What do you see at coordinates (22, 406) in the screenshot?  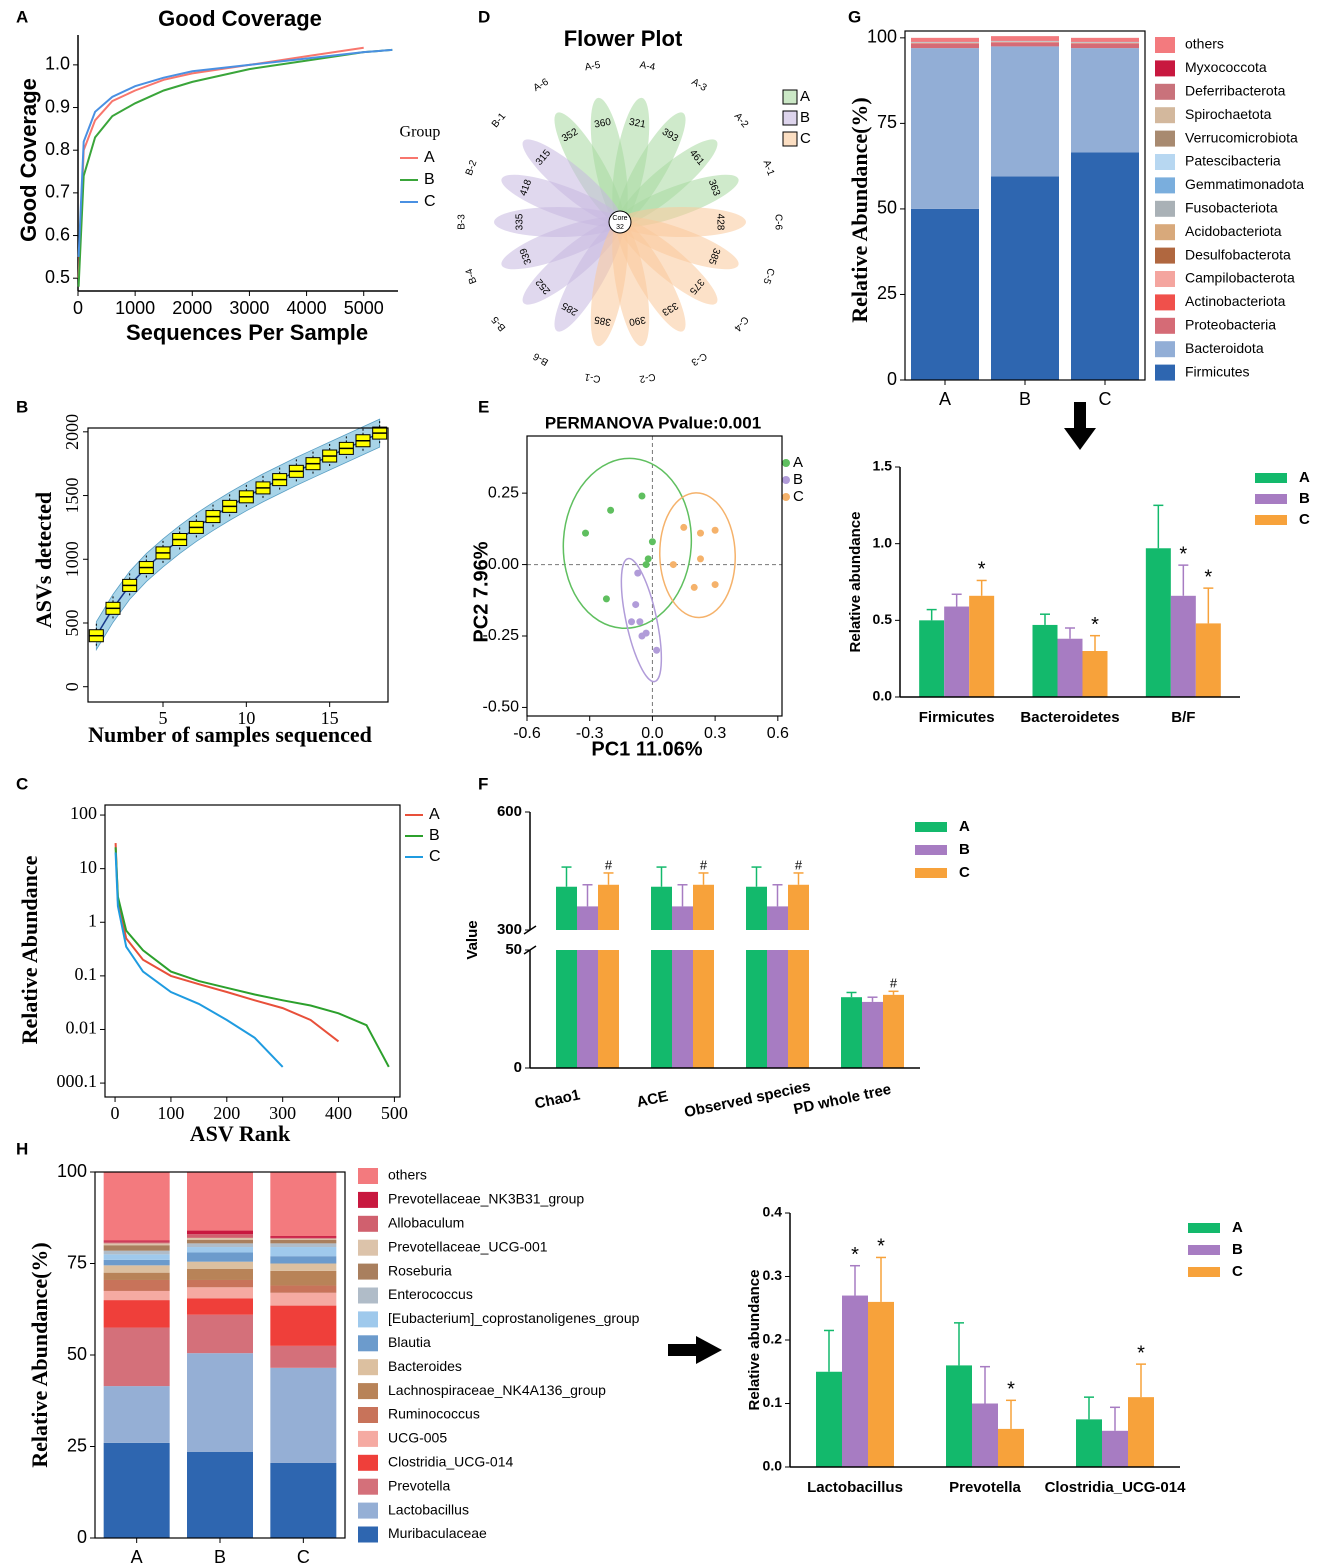 I see `panel: B` at bounding box center [22, 406].